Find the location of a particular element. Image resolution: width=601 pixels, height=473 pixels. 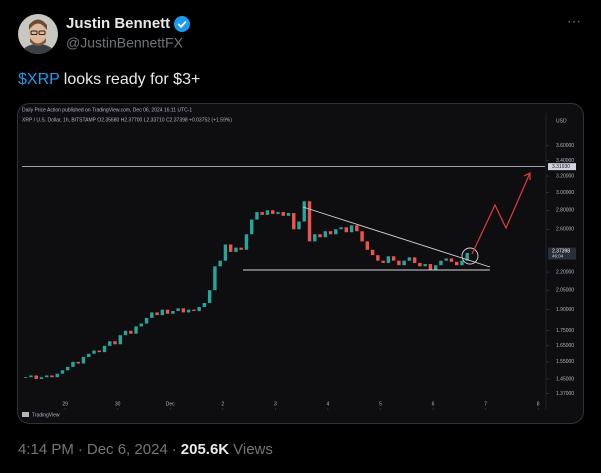

author-handle: @JustinBennettFX is located at coordinates (125, 43).